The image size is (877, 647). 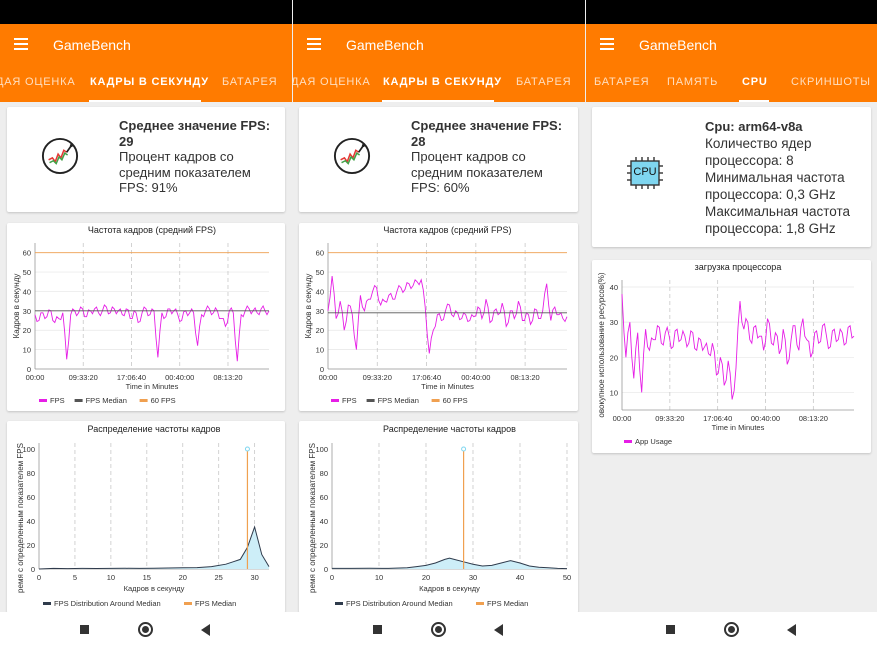 What do you see at coordinates (653, 441) in the screenshot?
I see `legend-label: App Usage` at bounding box center [653, 441].